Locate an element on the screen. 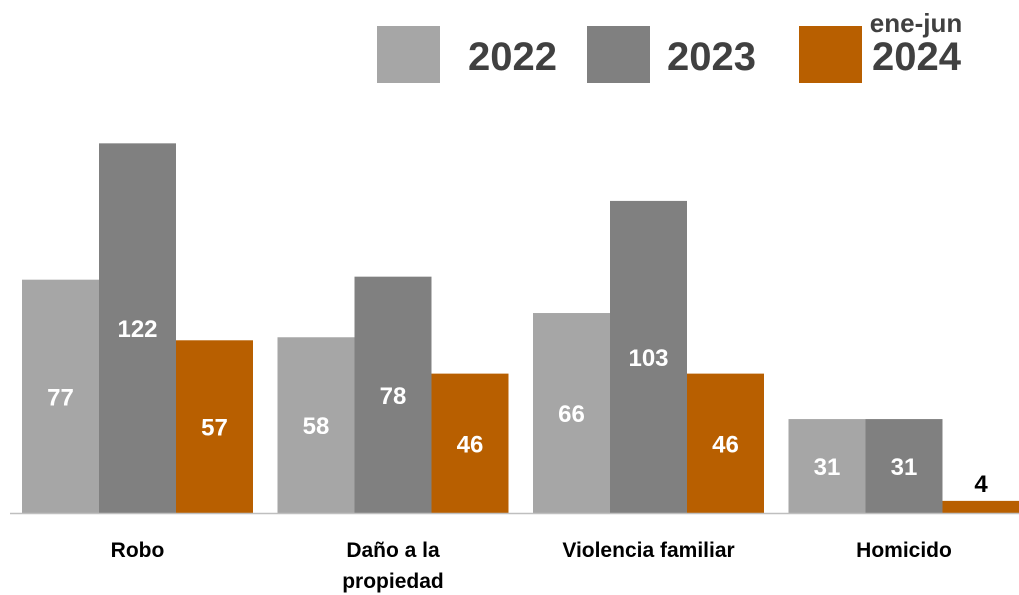 Image resolution: width=1019 pixels, height=595 pixels. legend-label-2022: 2022 is located at coordinates (512, 57).